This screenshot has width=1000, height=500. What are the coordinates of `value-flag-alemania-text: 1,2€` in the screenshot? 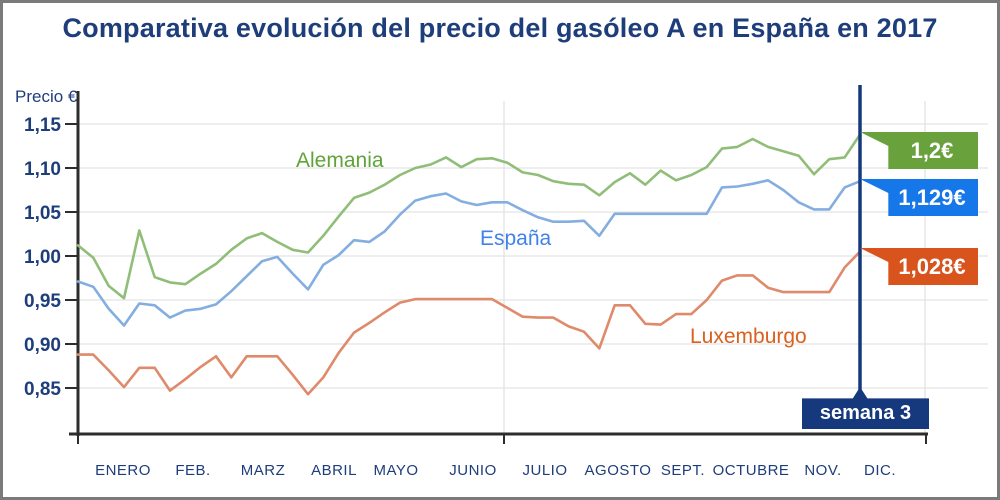 It's located at (932, 150).